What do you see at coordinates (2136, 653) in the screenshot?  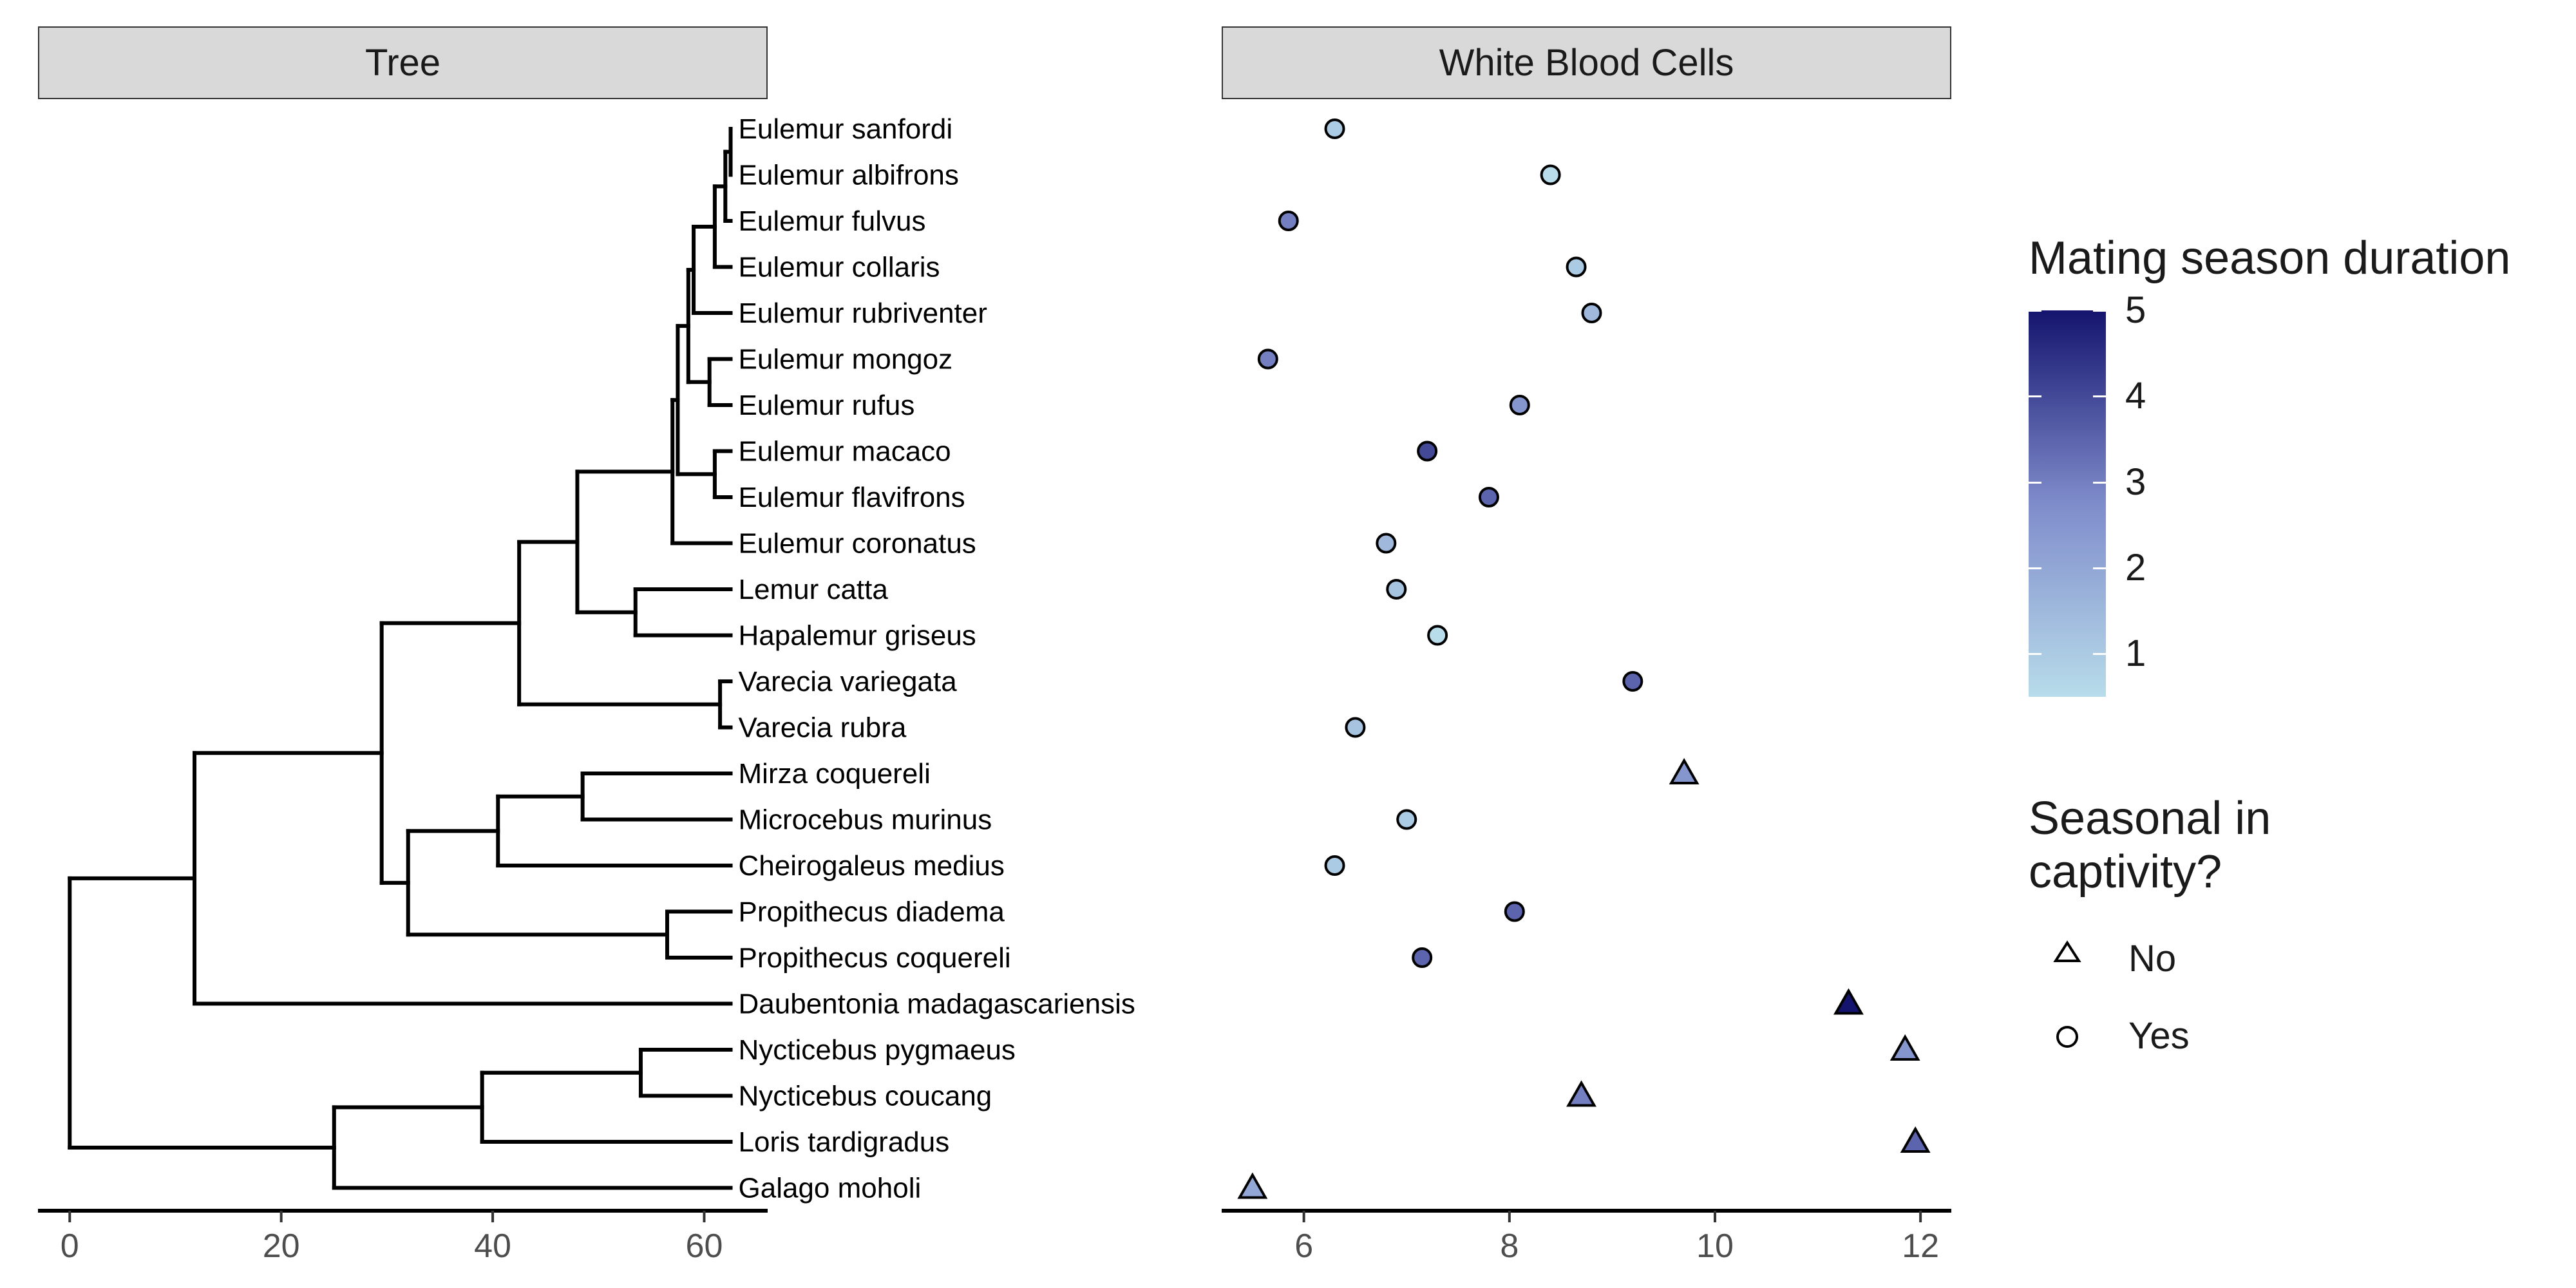 I see `color-legend-tick-label: 1` at bounding box center [2136, 653].